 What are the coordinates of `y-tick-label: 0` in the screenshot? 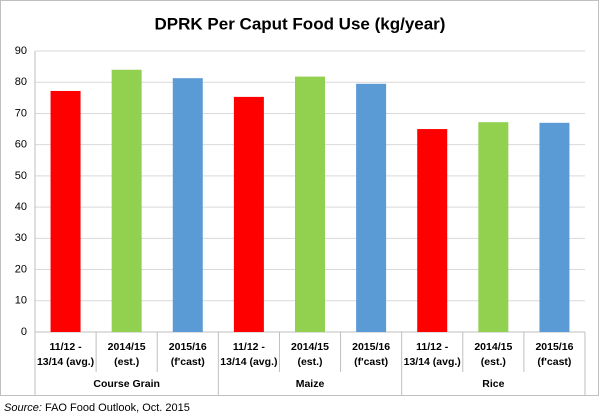 It's located at (24, 332).